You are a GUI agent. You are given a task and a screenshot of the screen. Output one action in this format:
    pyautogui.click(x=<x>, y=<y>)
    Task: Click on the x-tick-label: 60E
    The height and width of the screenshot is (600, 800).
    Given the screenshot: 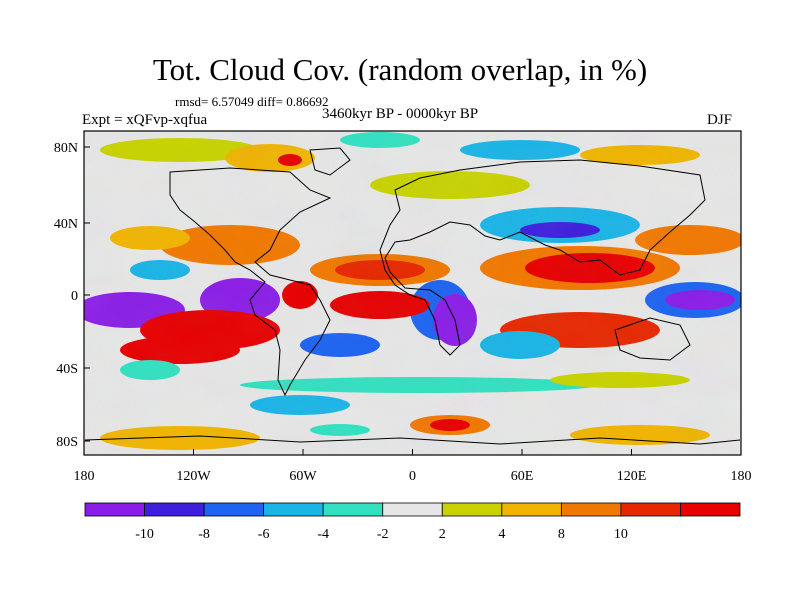 What is the action you would take?
    pyautogui.click(x=522, y=476)
    